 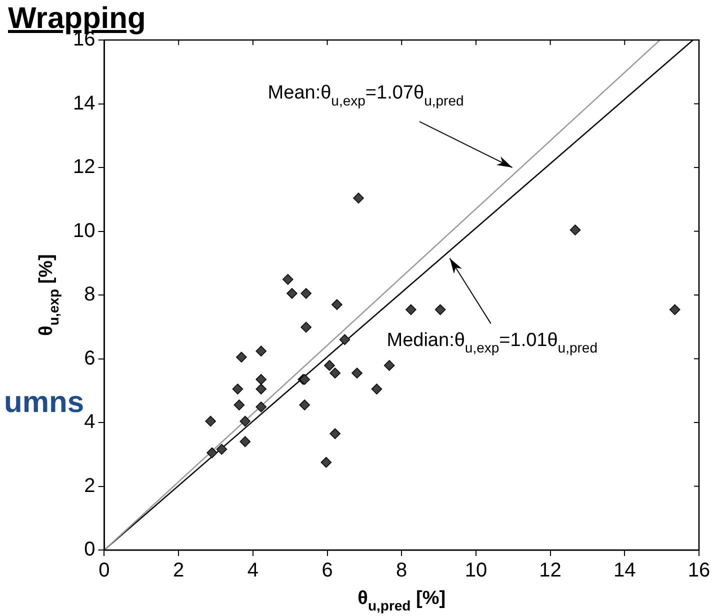 What do you see at coordinates (90, 422) in the screenshot?
I see `y-tick-label: 4` at bounding box center [90, 422].